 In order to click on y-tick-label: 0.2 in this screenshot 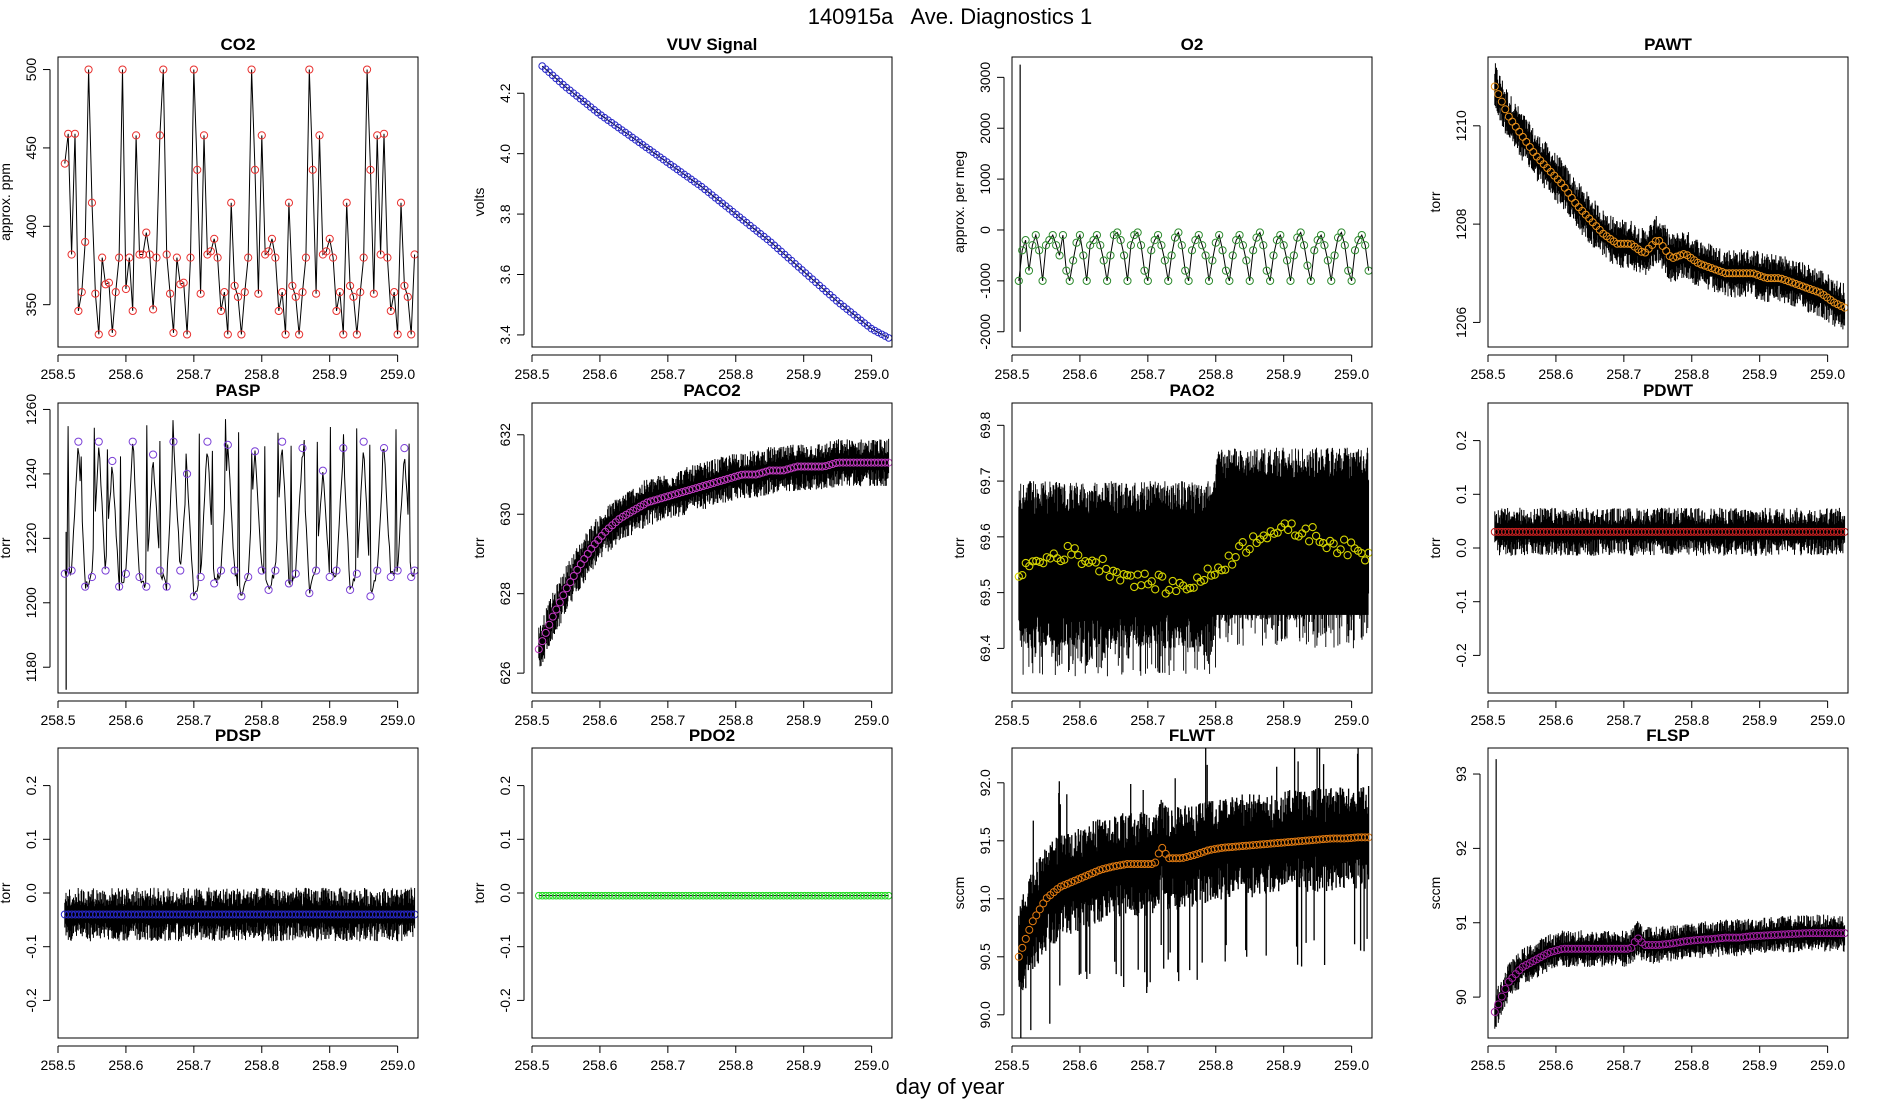, I will do `click(31, 786)`.